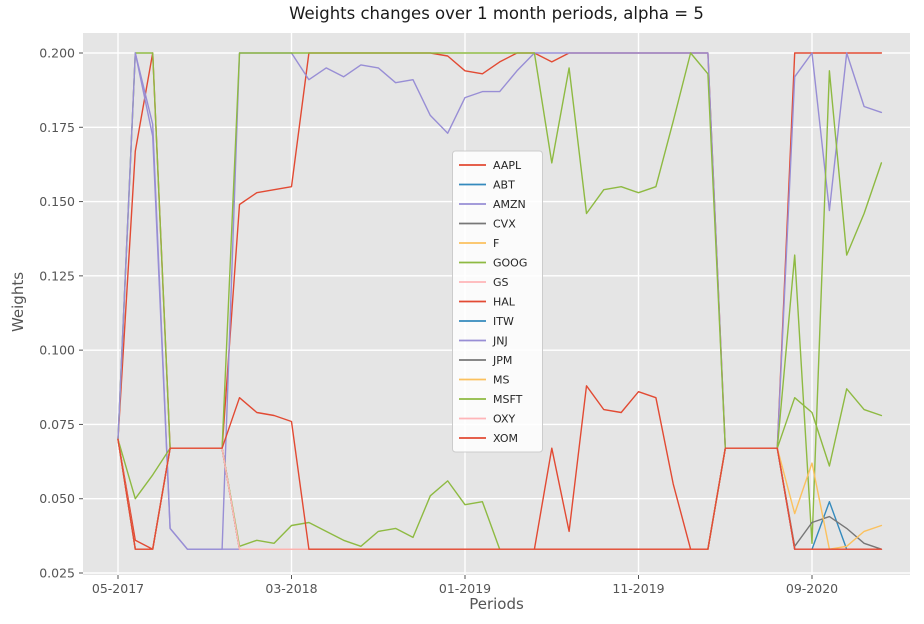 Image resolution: width=924 pixels, height=624 pixels. Describe the element at coordinates (57, 498) in the screenshot. I see `y-tick-label: 0.050` at that location.